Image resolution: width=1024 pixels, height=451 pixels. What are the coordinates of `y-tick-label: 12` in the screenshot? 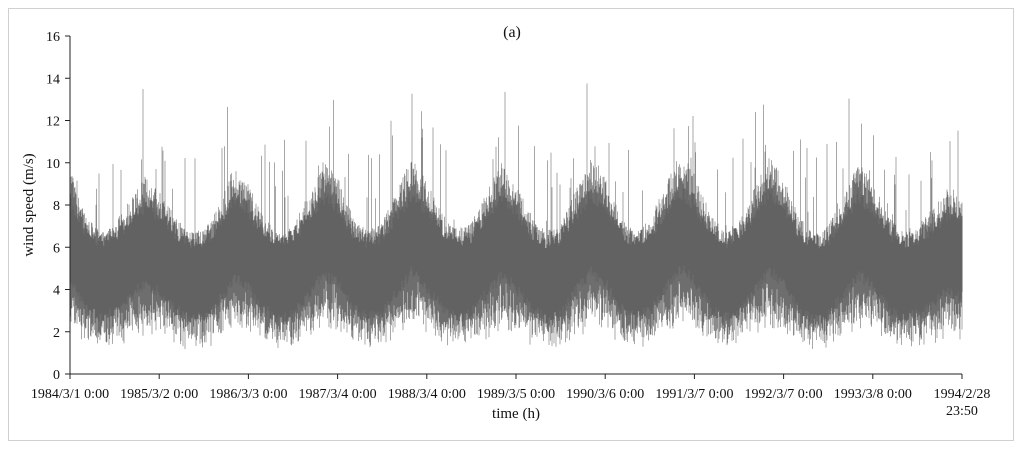 It's located at (53, 122).